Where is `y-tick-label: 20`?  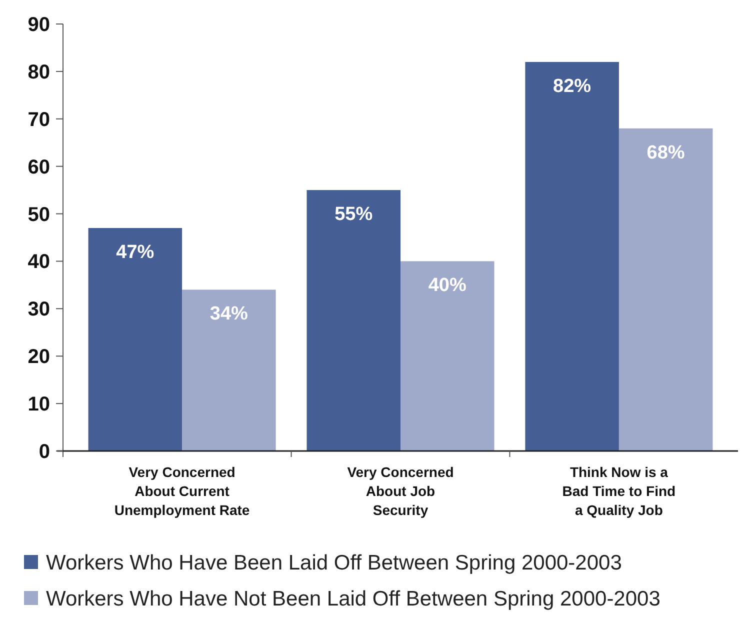
y-tick-label: 20 is located at coordinates (39, 357).